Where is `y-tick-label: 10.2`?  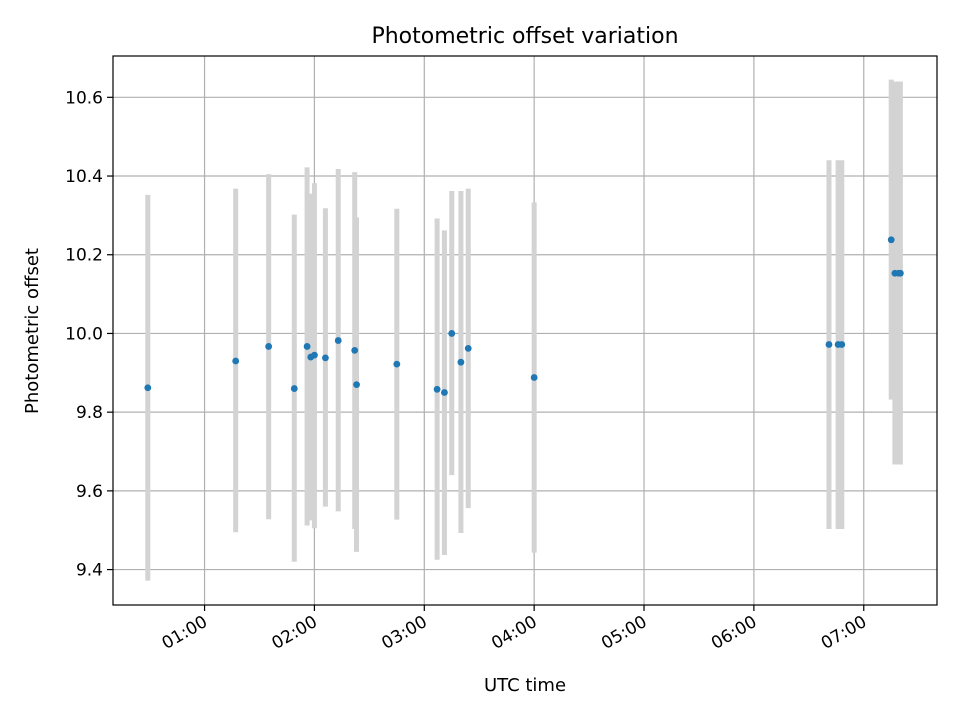
y-tick-label: 10.2 is located at coordinates (84, 256).